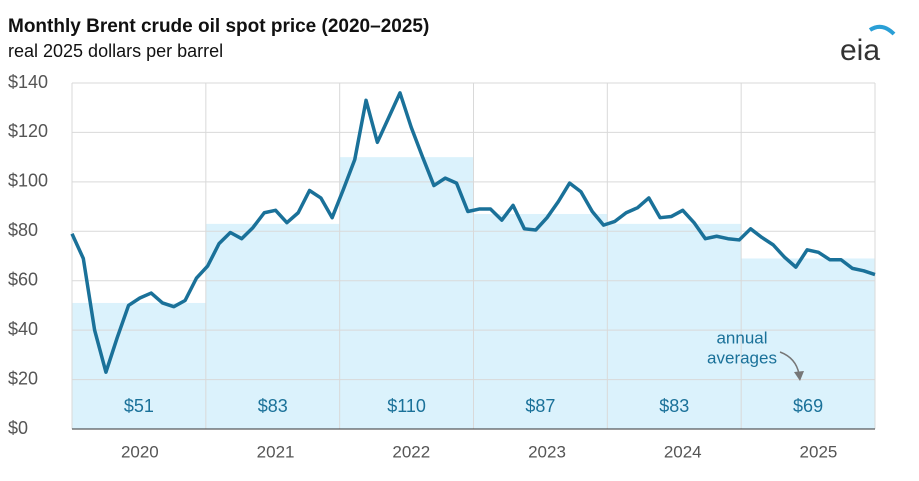  I want to click on annotation: annual, so click(741, 337).